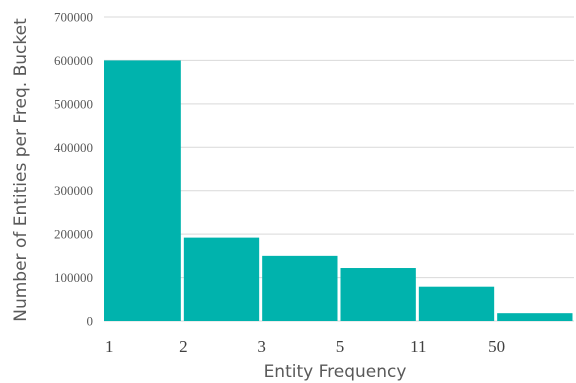 This screenshot has width=576, height=383. I want to click on y-tick-label: 300000, so click(73, 190).